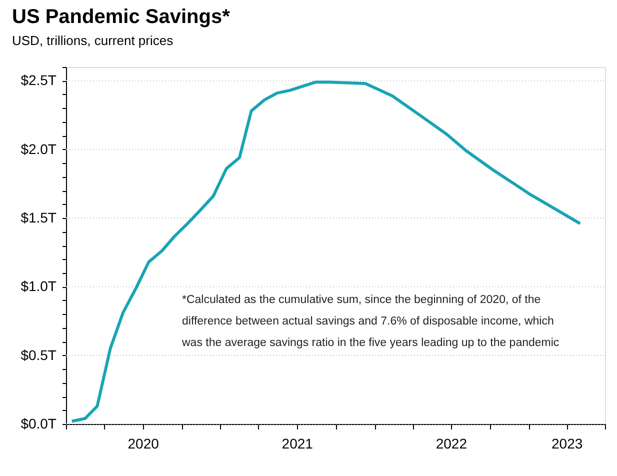  I want to click on annotation: *Calculated as the cumulative sum, since the beginning of 2020, of the, so click(361, 300).